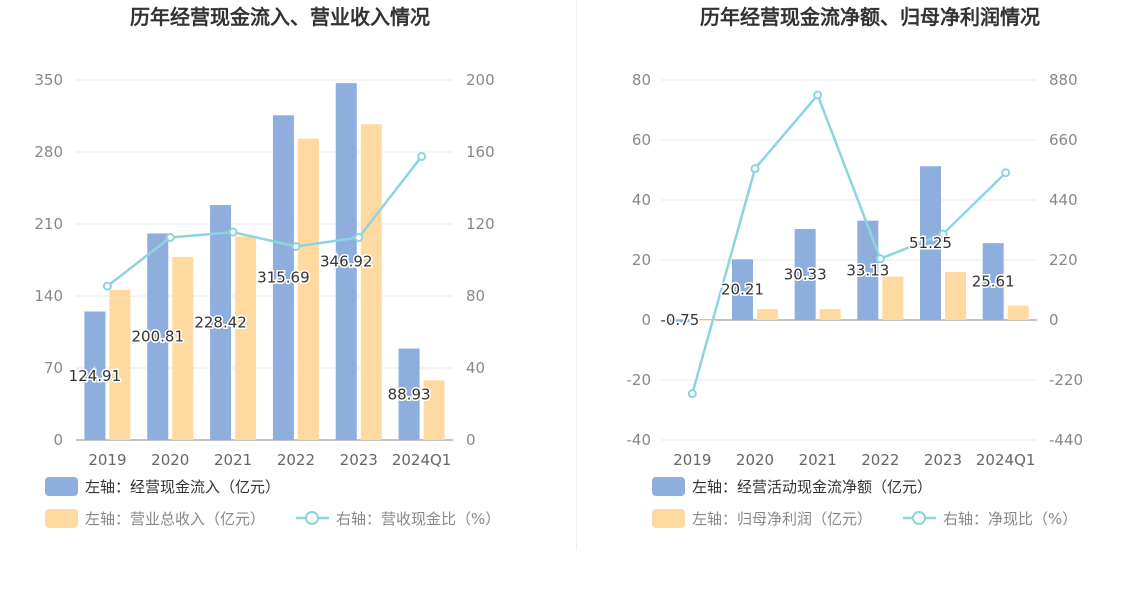 This screenshot has width=1148, height=589. What do you see at coordinates (280, 17) in the screenshot?
I see `chart-title: 历年经营现金流入、营业收入情况` at bounding box center [280, 17].